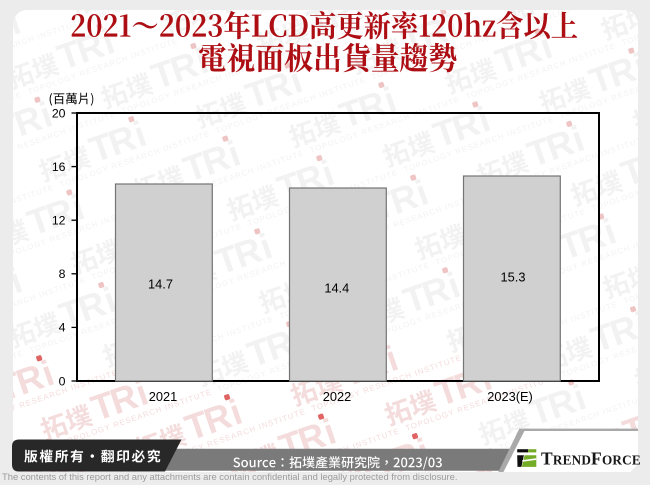  Describe the element at coordinates (513, 277) in the screenshot. I see `svg-text: 15.3` at that location.